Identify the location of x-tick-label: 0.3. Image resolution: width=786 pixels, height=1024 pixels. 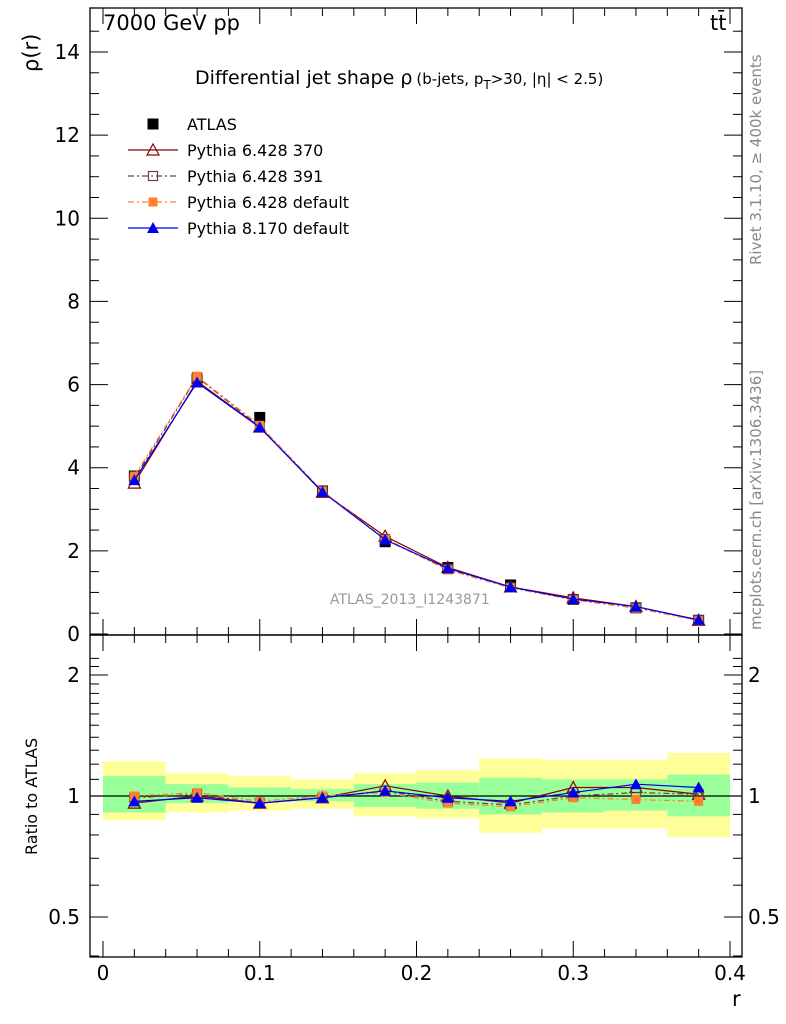
(573, 973).